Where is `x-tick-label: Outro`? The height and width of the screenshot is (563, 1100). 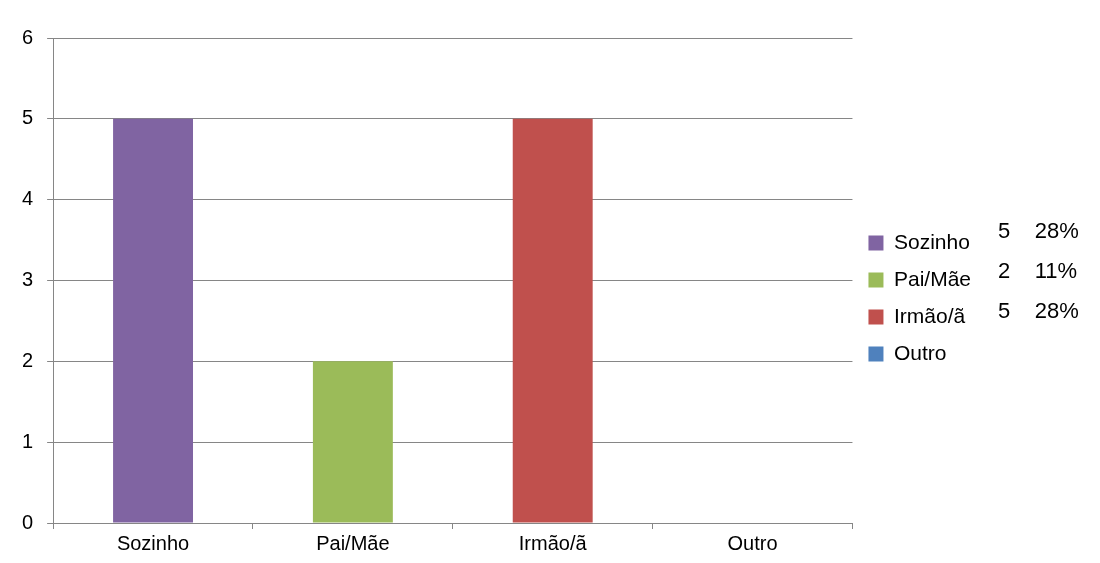
x-tick-label: Outro is located at coordinates (752, 542).